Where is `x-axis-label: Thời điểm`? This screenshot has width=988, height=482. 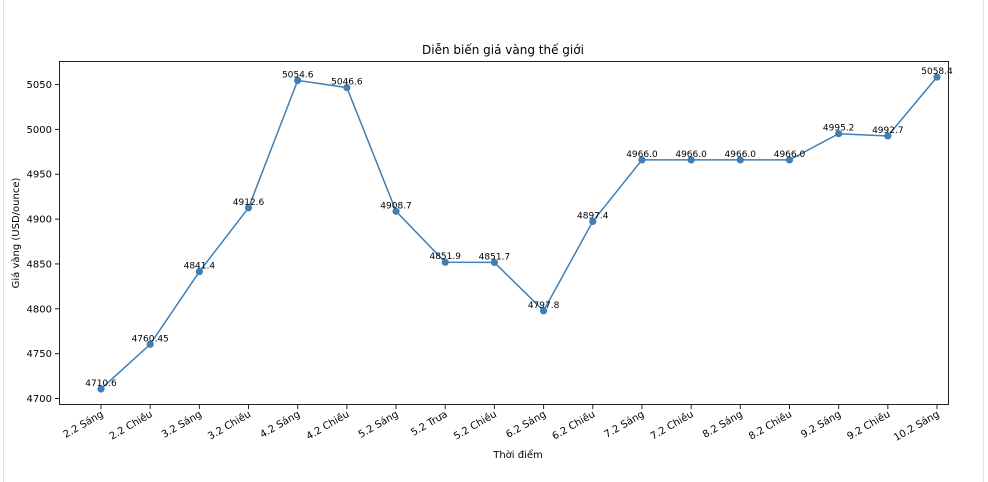
x-axis-label: Thời điểm is located at coordinates (517, 454).